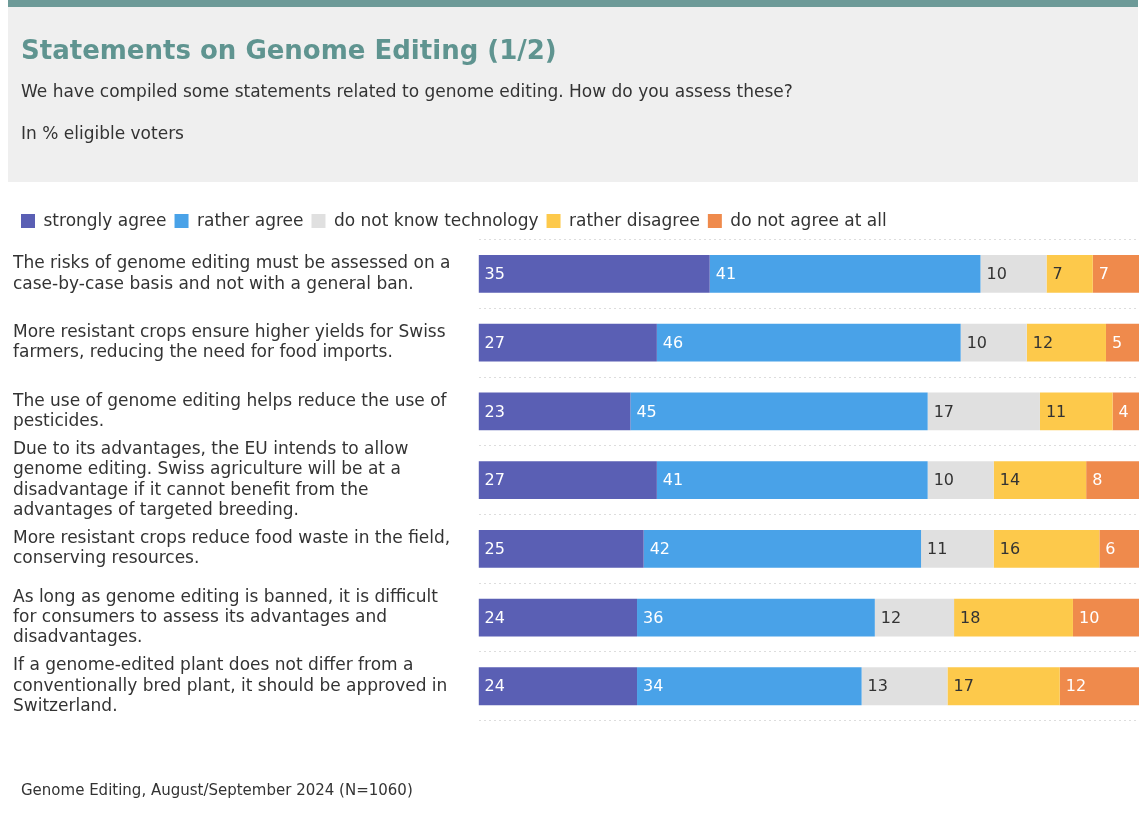 This screenshot has width=1139, height=832. I want to click on y-tick-label: The risks of genome editing must be assessed on a case-by-case basis and not with a general ban., so click(231, 272).